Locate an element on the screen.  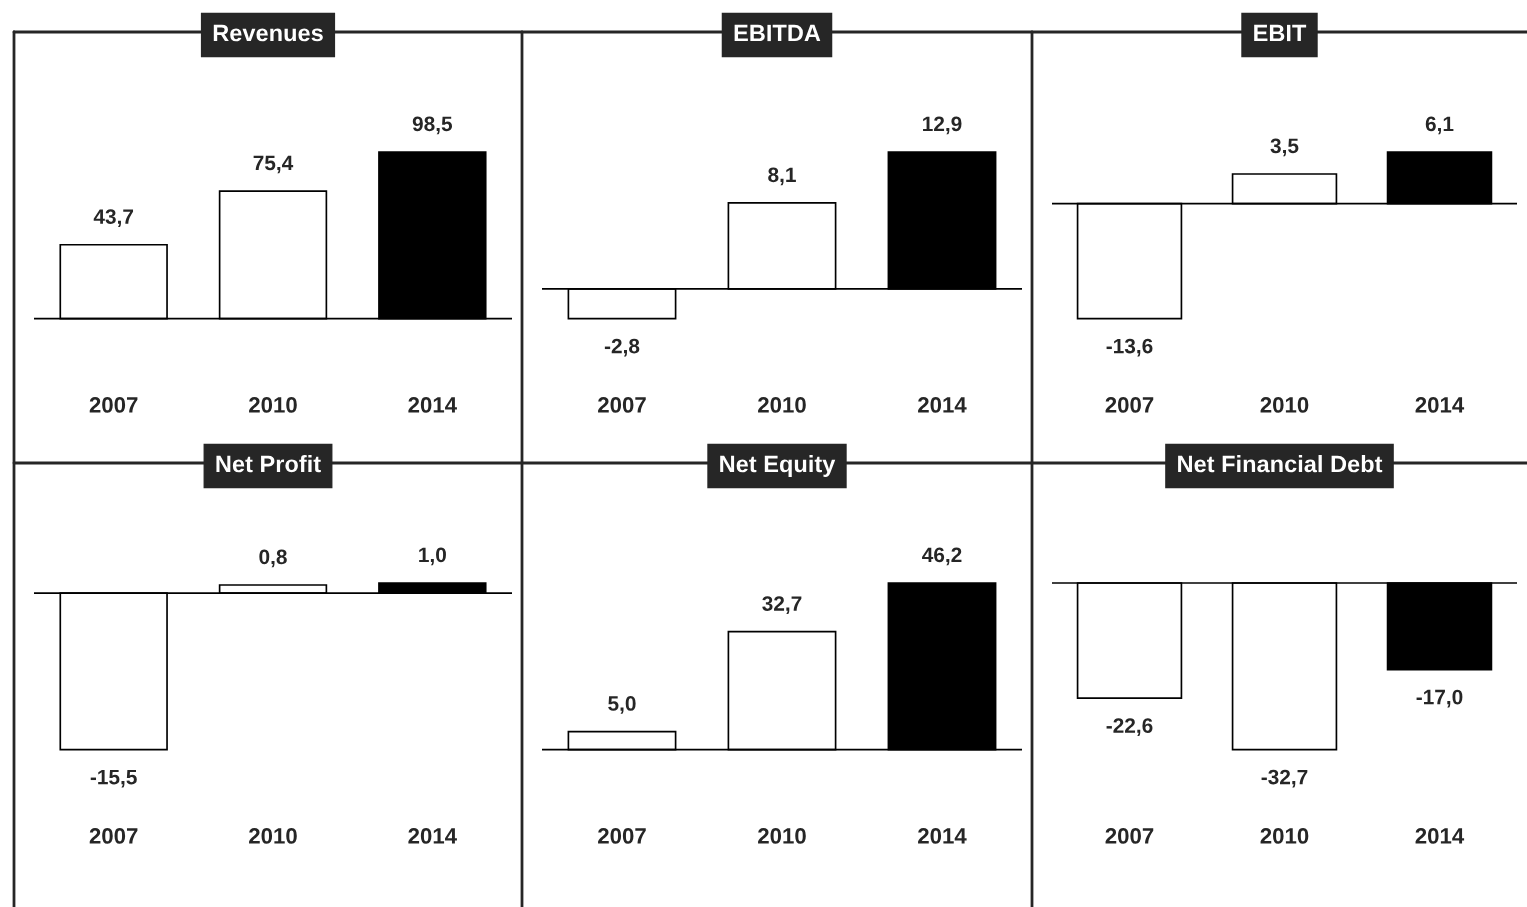
data-label: -32,7 is located at coordinates (1284, 778).